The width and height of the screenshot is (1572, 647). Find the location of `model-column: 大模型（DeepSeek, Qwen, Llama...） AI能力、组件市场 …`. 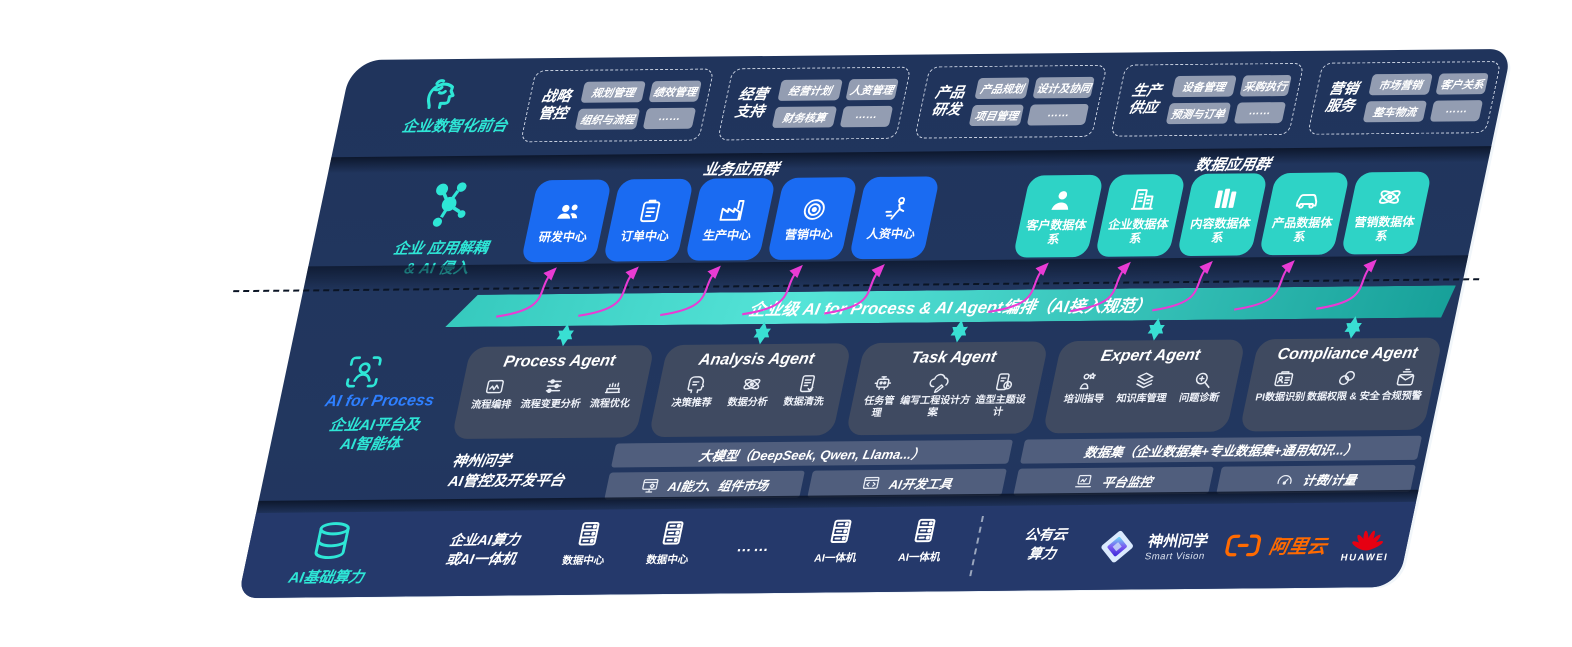

model-column: 大模型（DeepSeek, Qwen, Llama...） AI能力、组件市场 … is located at coordinates (809, 469).